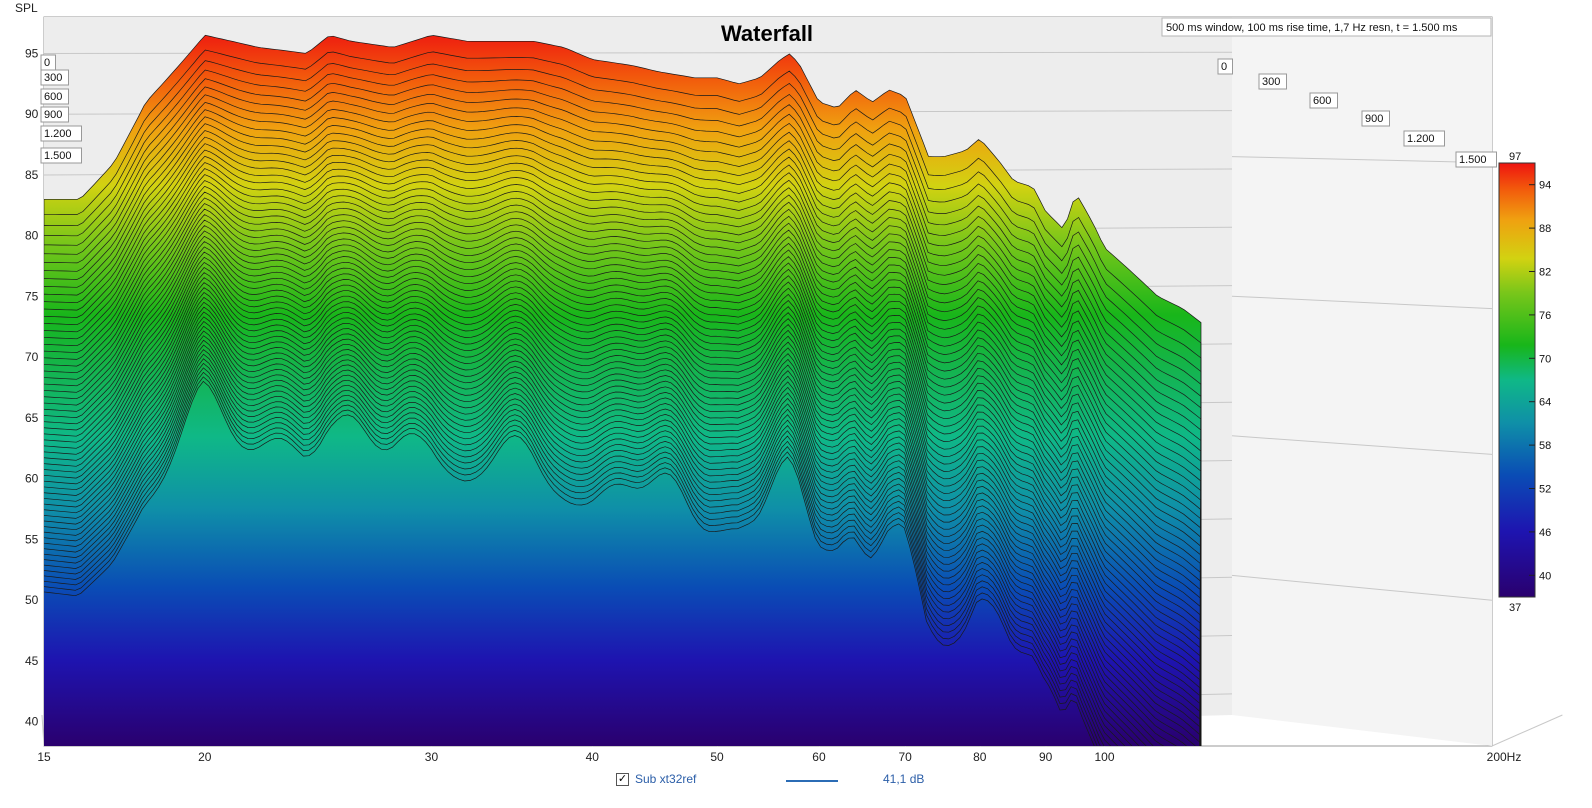  Describe the element at coordinates (32, 722) in the screenshot. I see `y-tick-label: 40` at that location.